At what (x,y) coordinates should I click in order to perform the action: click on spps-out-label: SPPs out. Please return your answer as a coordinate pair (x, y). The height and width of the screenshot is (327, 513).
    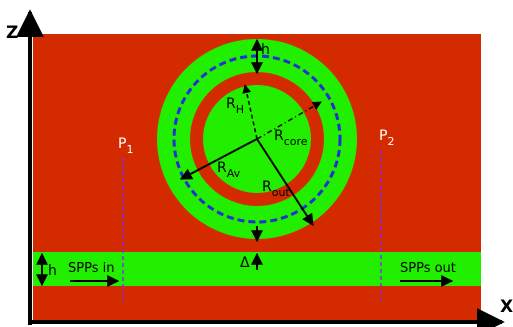
    Looking at the image, I should click on (428, 268).